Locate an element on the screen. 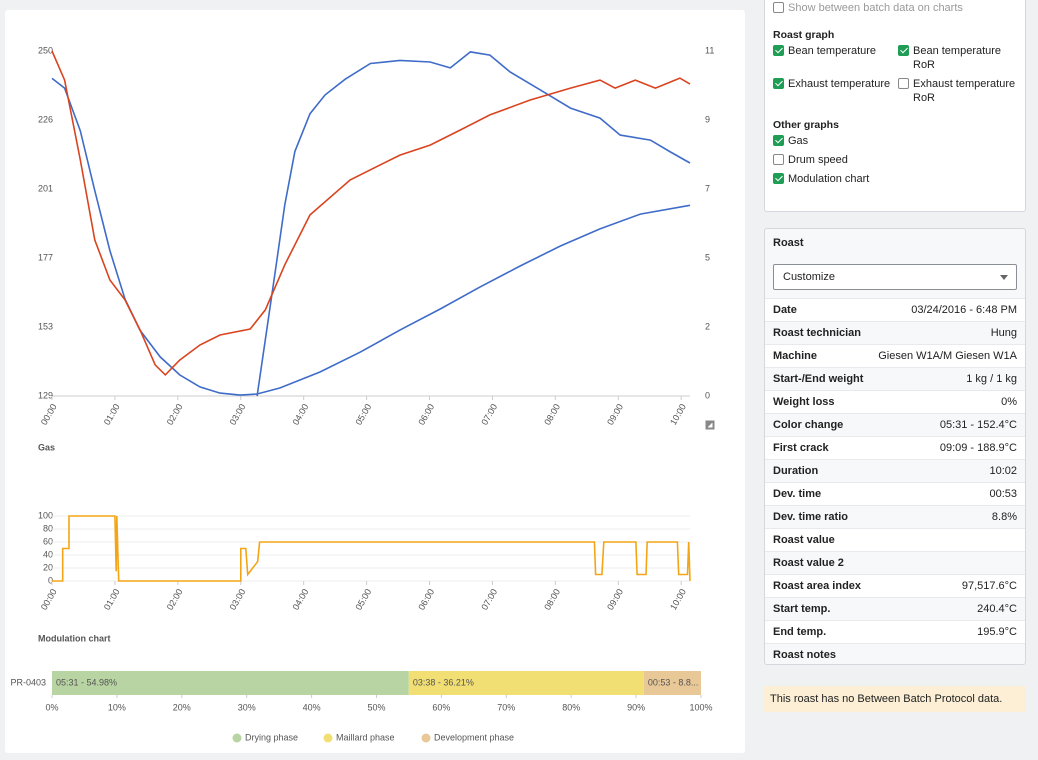 The width and height of the screenshot is (1038, 760). detail-row: Weight loss 0% is located at coordinates (895, 401).